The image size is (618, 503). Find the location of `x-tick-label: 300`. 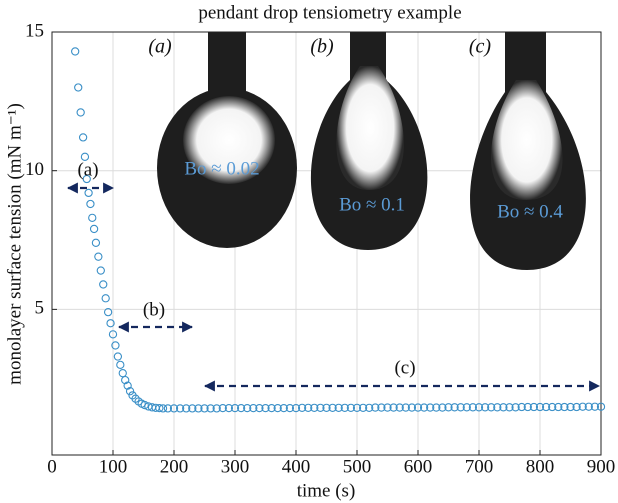

x-tick-label: 300 is located at coordinates (235, 466).